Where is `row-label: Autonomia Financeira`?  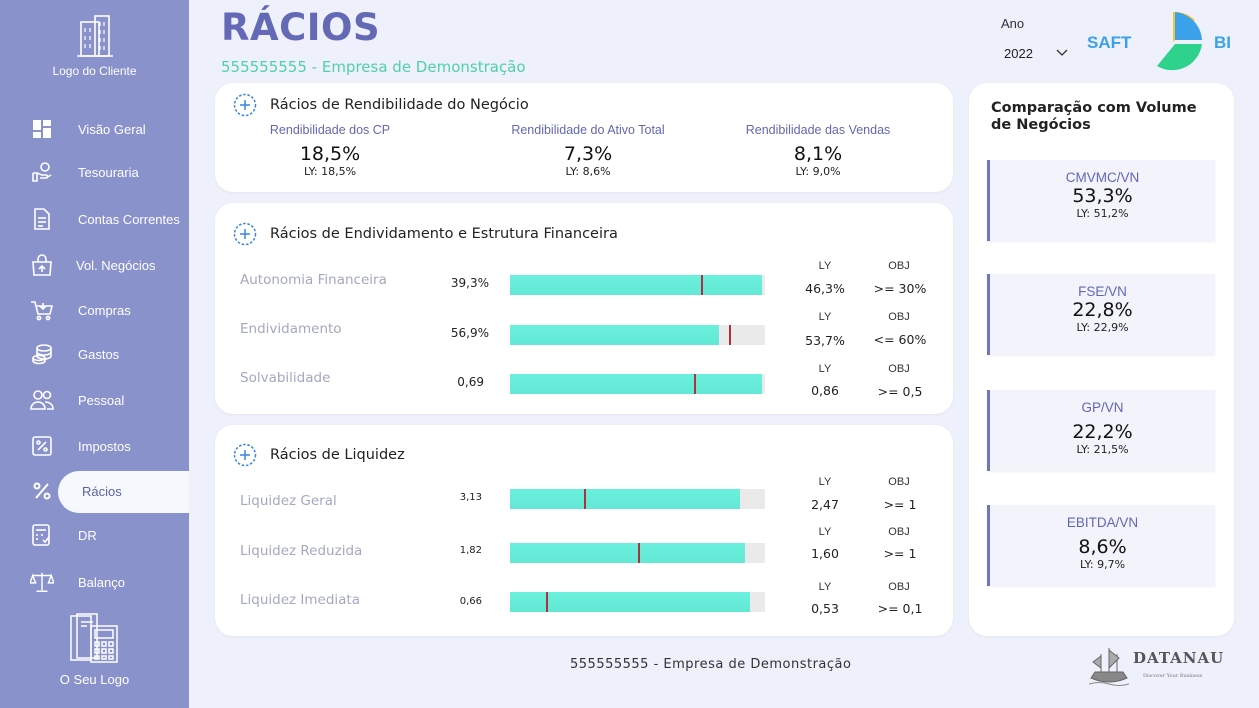 row-label: Autonomia Financeira is located at coordinates (313, 280).